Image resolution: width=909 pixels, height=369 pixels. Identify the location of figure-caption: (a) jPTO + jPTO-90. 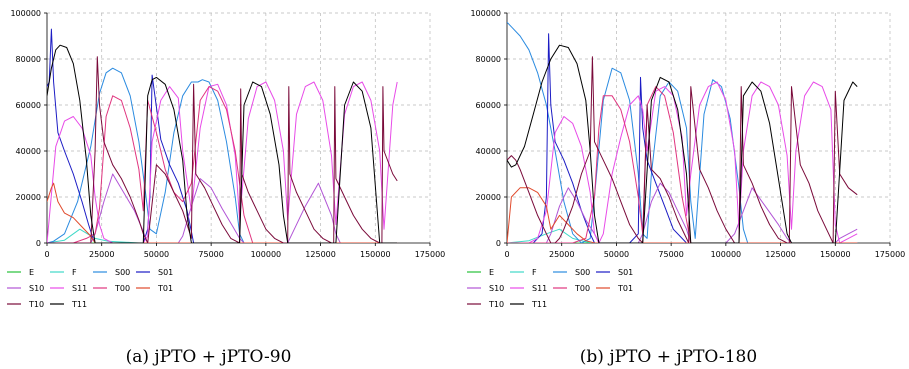
(209, 357).